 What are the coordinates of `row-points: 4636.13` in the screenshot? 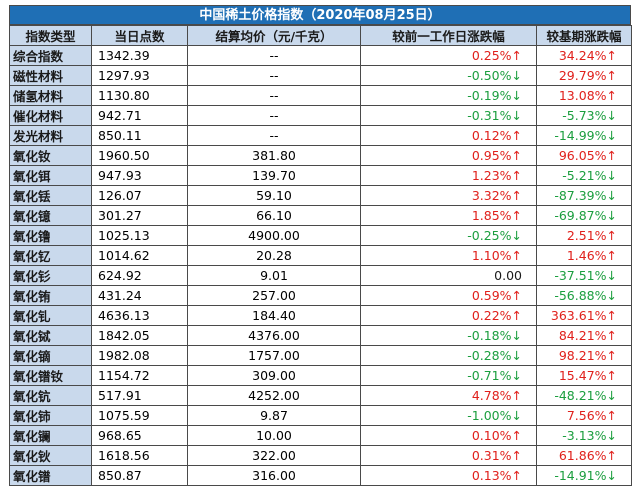 It's located at (139, 315).